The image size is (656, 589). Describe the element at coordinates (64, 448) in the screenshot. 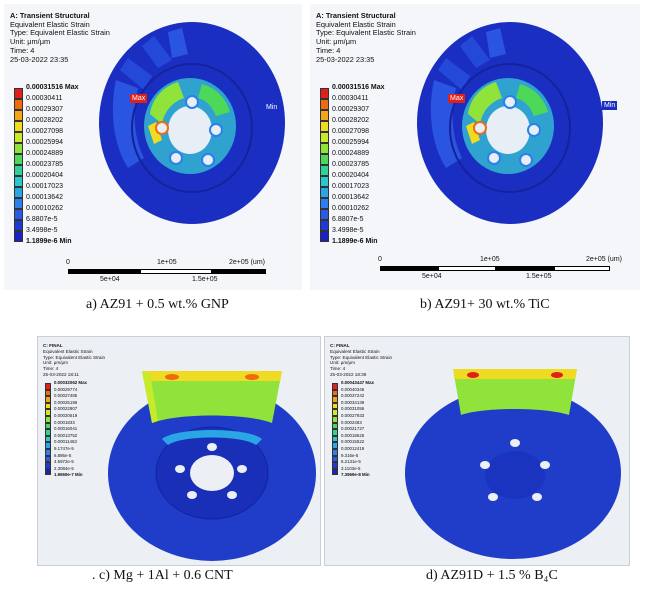

I see `legend-label: 9.1747e-5` at that location.